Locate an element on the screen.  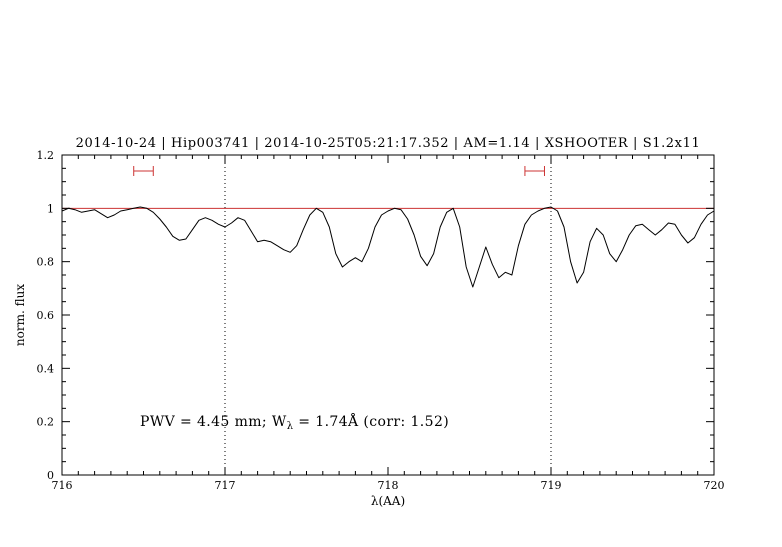
y-tick-label: 1.2 is located at coordinates (46, 155).